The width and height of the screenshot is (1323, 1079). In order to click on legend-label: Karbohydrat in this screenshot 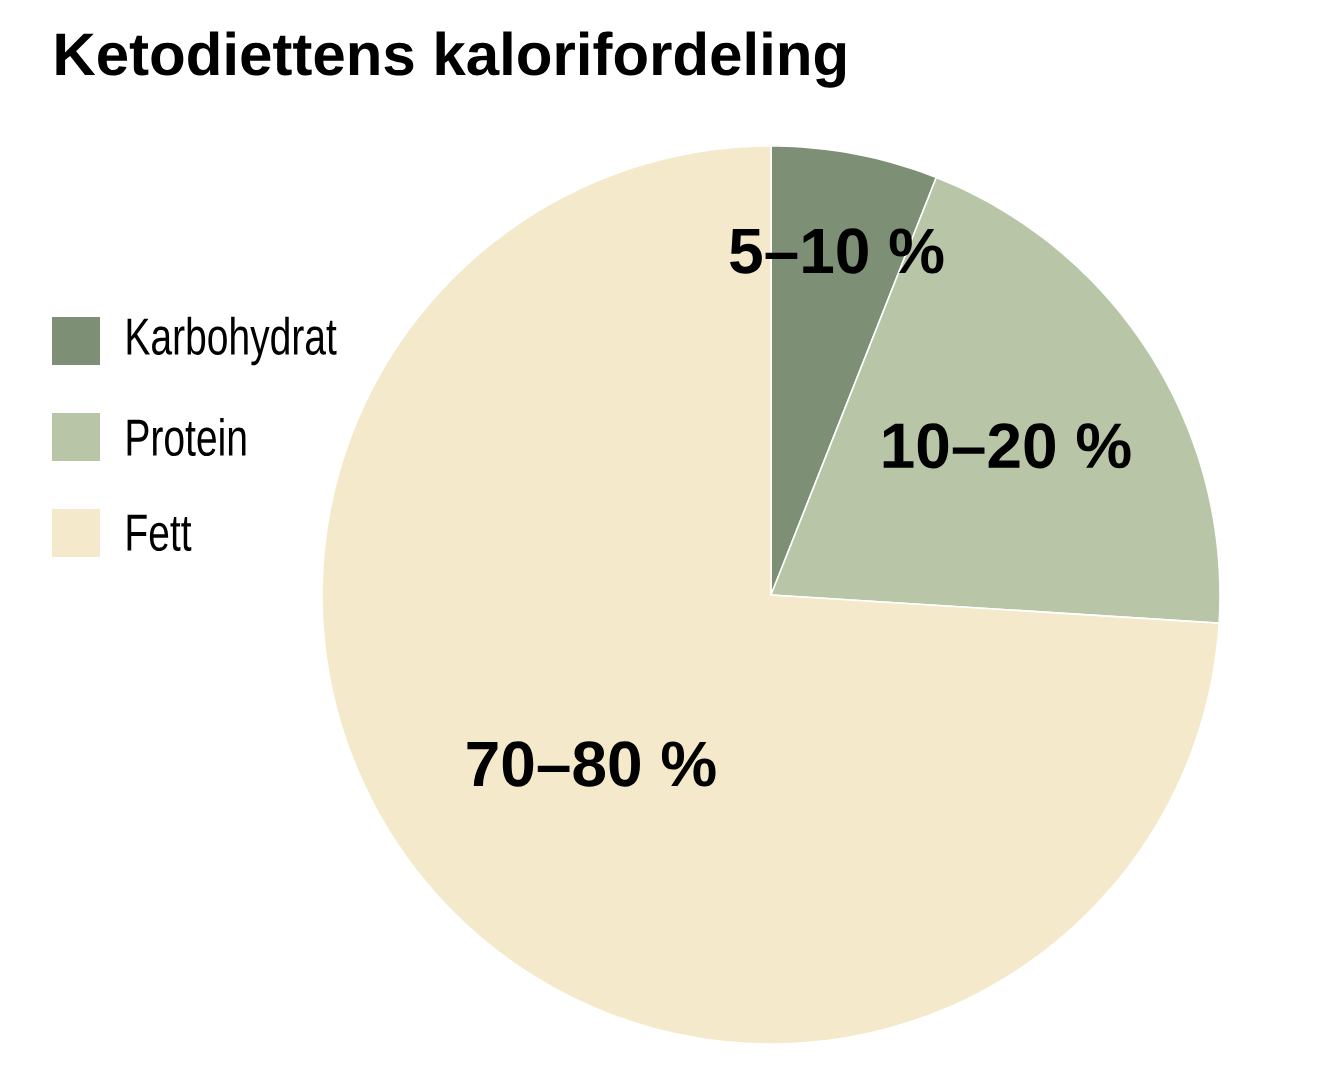, I will do `click(232, 341)`.